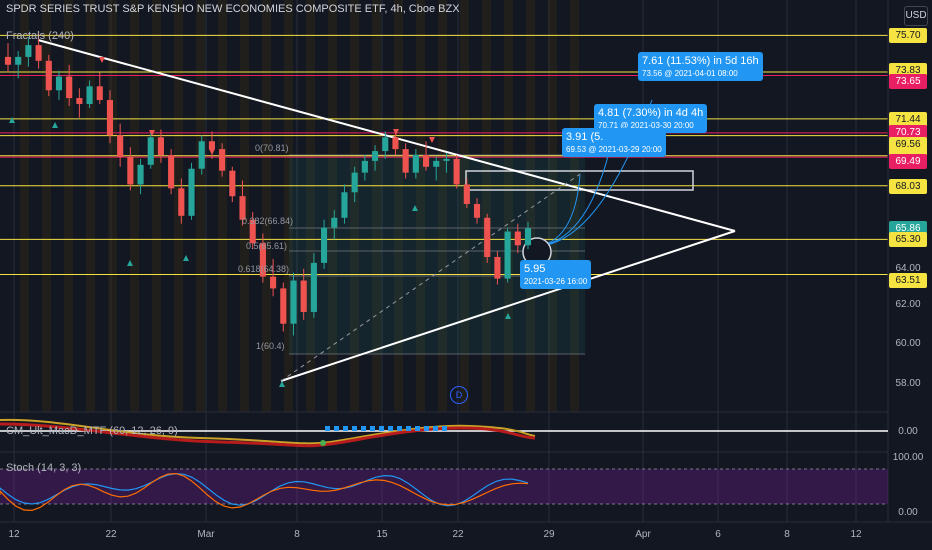 This screenshot has width=932, height=550. What do you see at coordinates (614, 142) in the screenshot?
I see `callout-projection-3: 3.91 (5. 69.53 @ 2021-03-29 20:00` at bounding box center [614, 142].